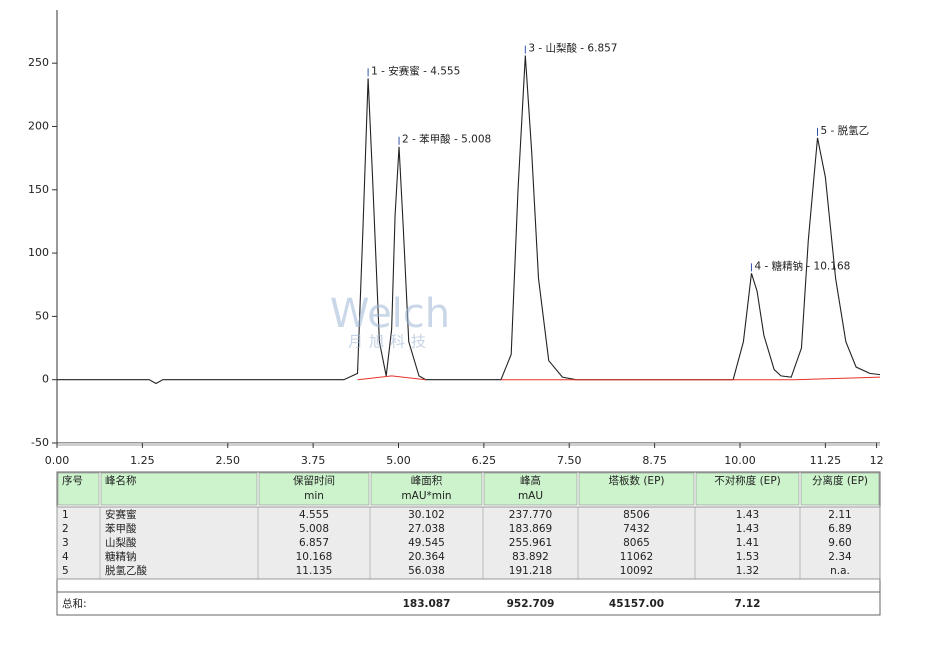 The image size is (938, 646). Describe the element at coordinates (530, 496) in the screenshot. I see `header-text: mAU` at that location.